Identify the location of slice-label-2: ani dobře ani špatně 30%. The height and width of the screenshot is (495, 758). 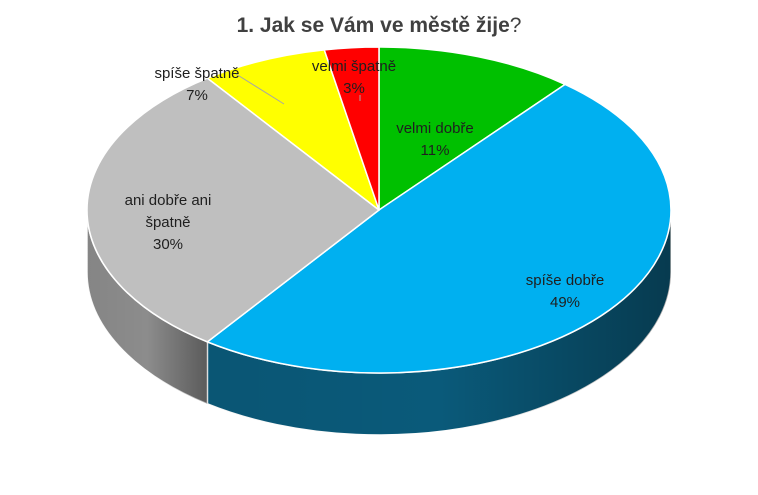
(168, 222).